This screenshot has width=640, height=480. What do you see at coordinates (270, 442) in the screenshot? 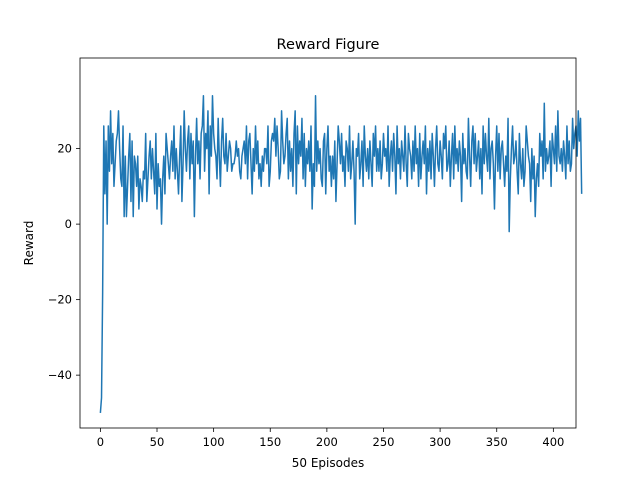
I see `x-tick-label: 150` at bounding box center [270, 442].